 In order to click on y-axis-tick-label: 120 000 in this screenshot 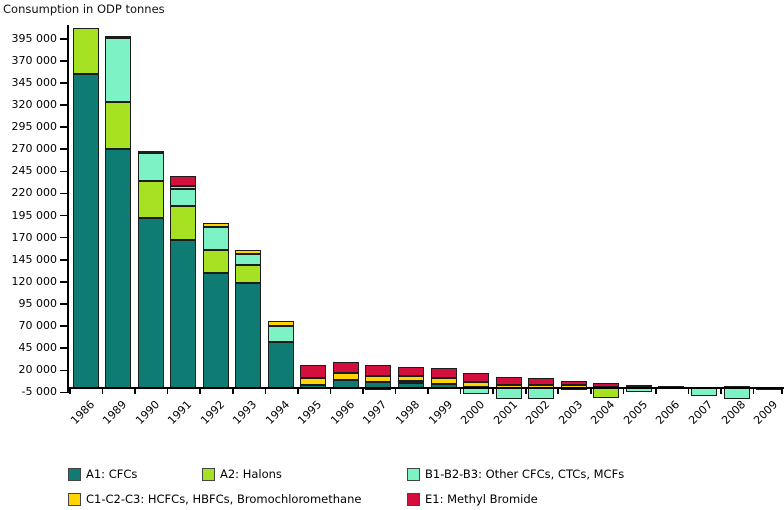, I will do `click(34, 281)`.